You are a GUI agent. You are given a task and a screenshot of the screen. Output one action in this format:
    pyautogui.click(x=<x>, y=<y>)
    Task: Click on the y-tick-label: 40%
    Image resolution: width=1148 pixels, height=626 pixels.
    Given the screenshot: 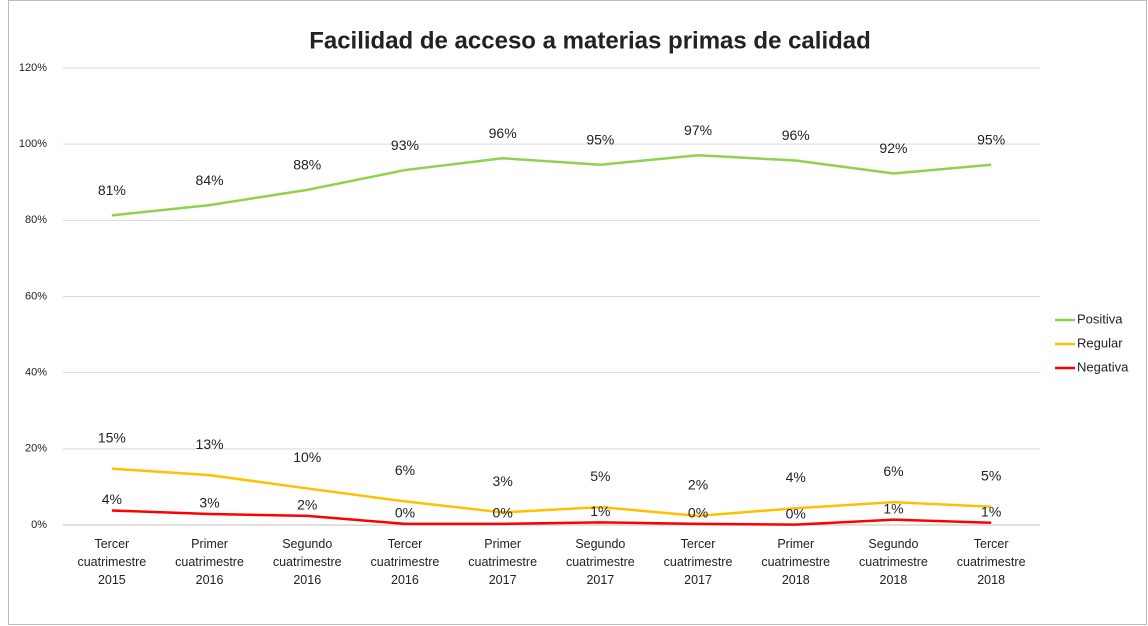 What is the action you would take?
    pyautogui.click(x=36, y=373)
    